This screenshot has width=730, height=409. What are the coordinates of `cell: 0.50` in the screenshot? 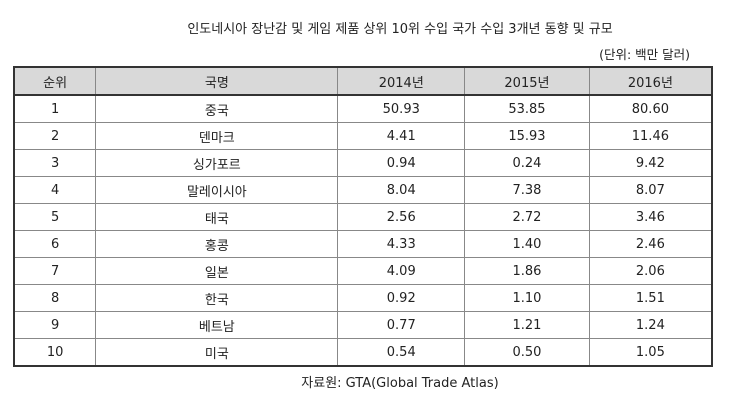 It's located at (527, 352).